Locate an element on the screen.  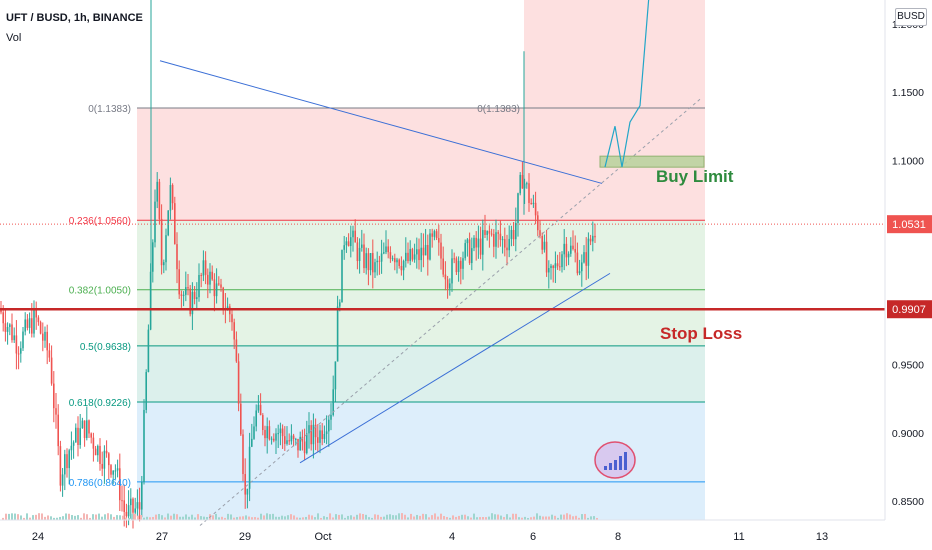
fib-level-label: 0.786(0.8640) is located at coordinates (100, 483).